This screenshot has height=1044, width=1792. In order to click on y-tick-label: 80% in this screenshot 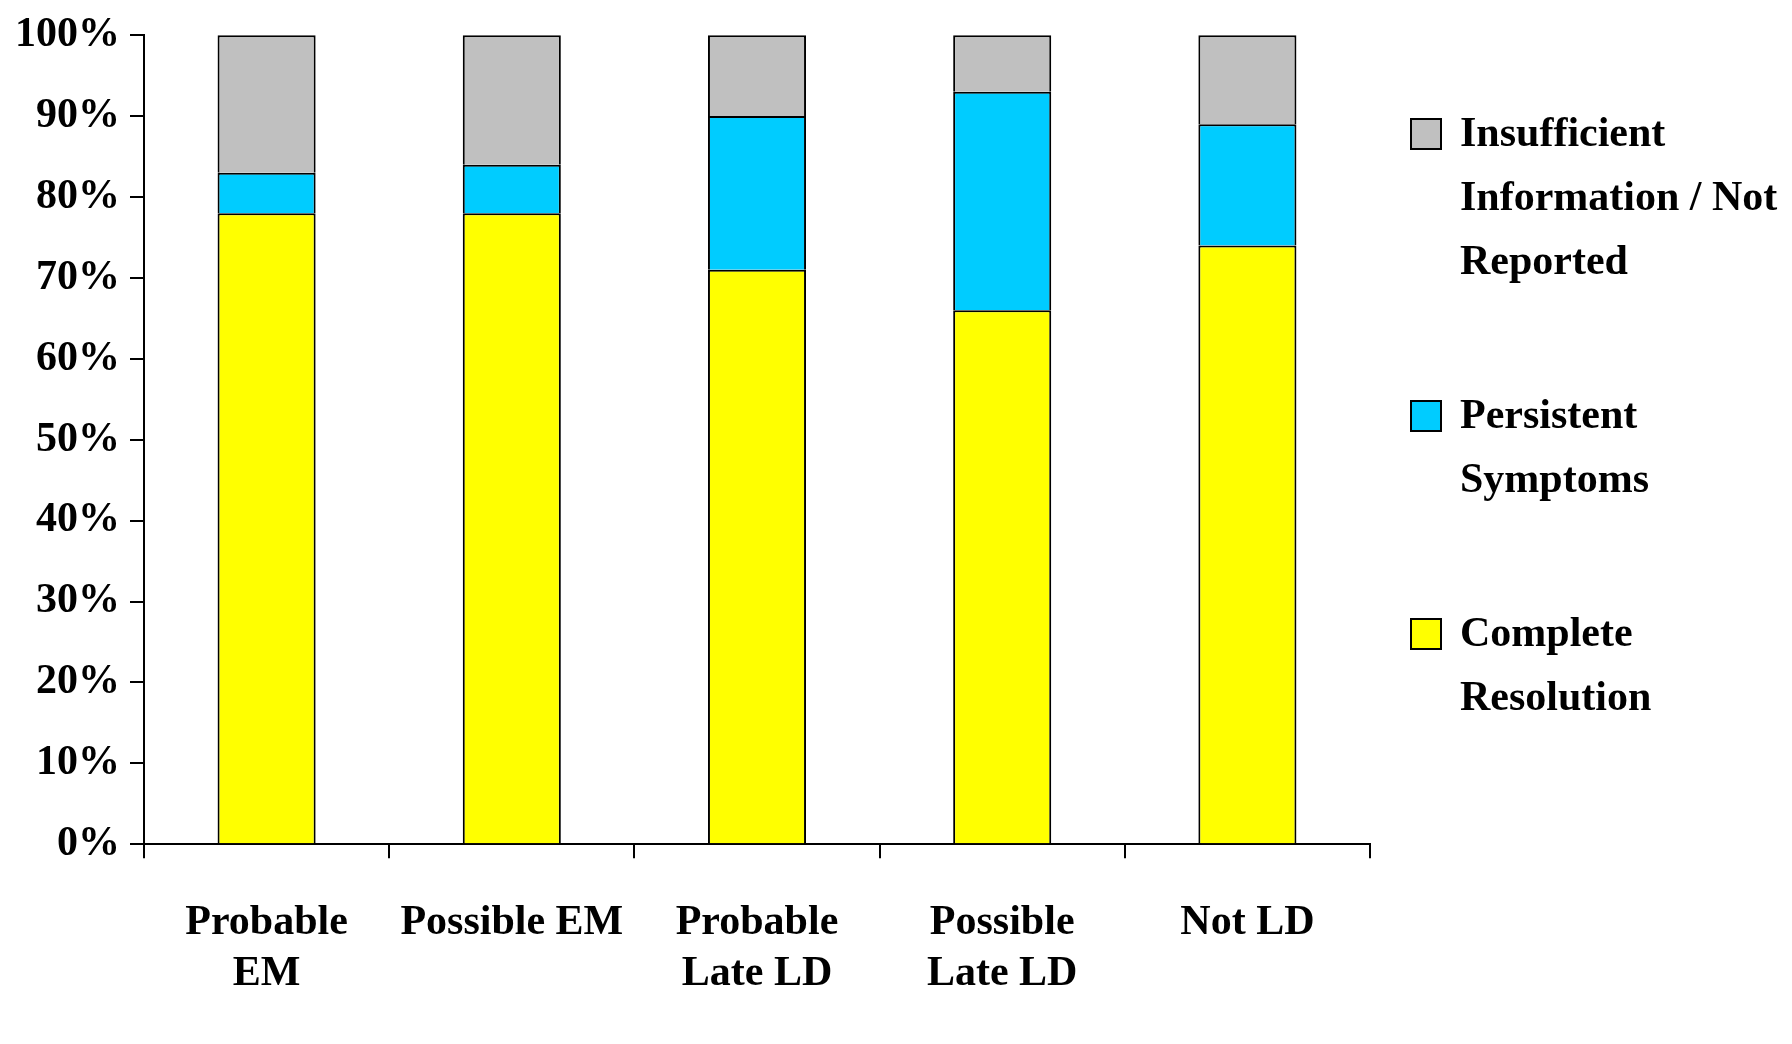, I will do `click(78, 193)`.